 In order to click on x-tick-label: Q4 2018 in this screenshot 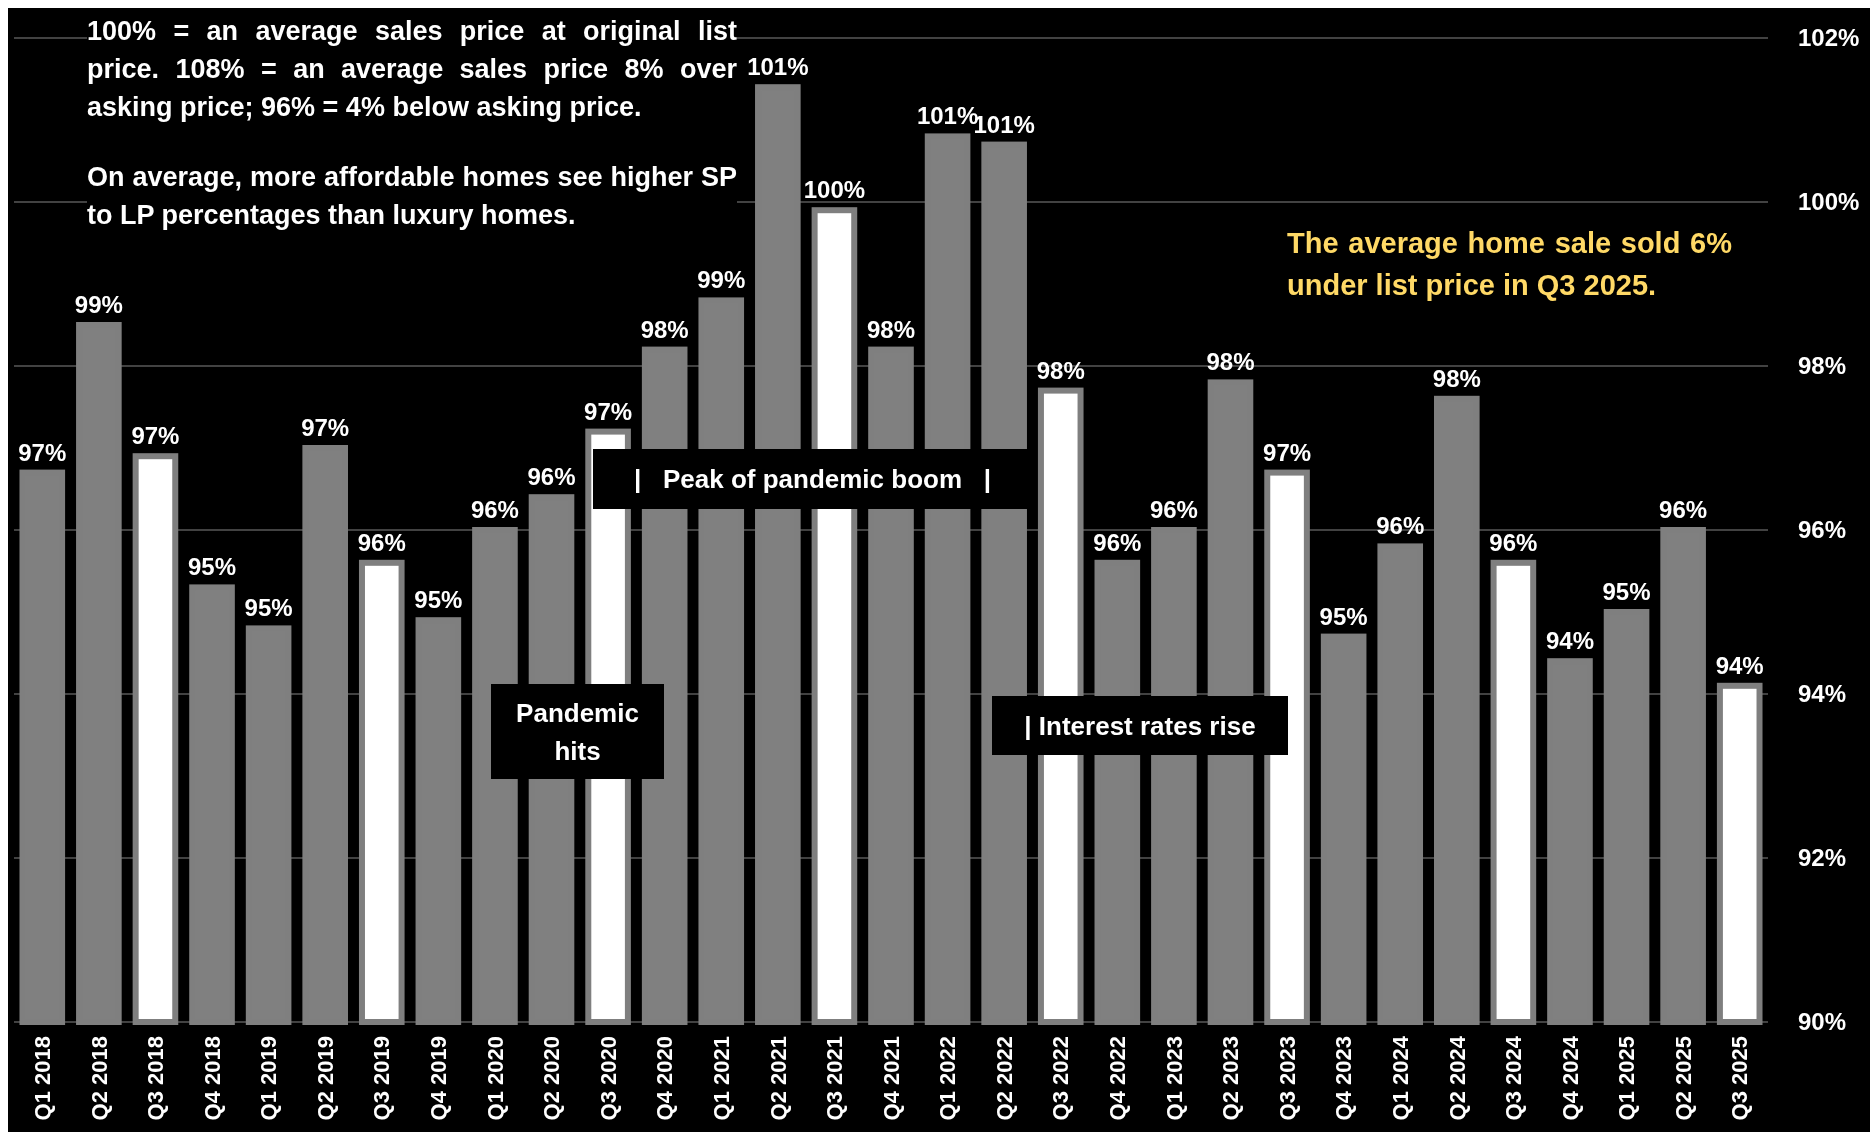, I will do `click(212, 1078)`.